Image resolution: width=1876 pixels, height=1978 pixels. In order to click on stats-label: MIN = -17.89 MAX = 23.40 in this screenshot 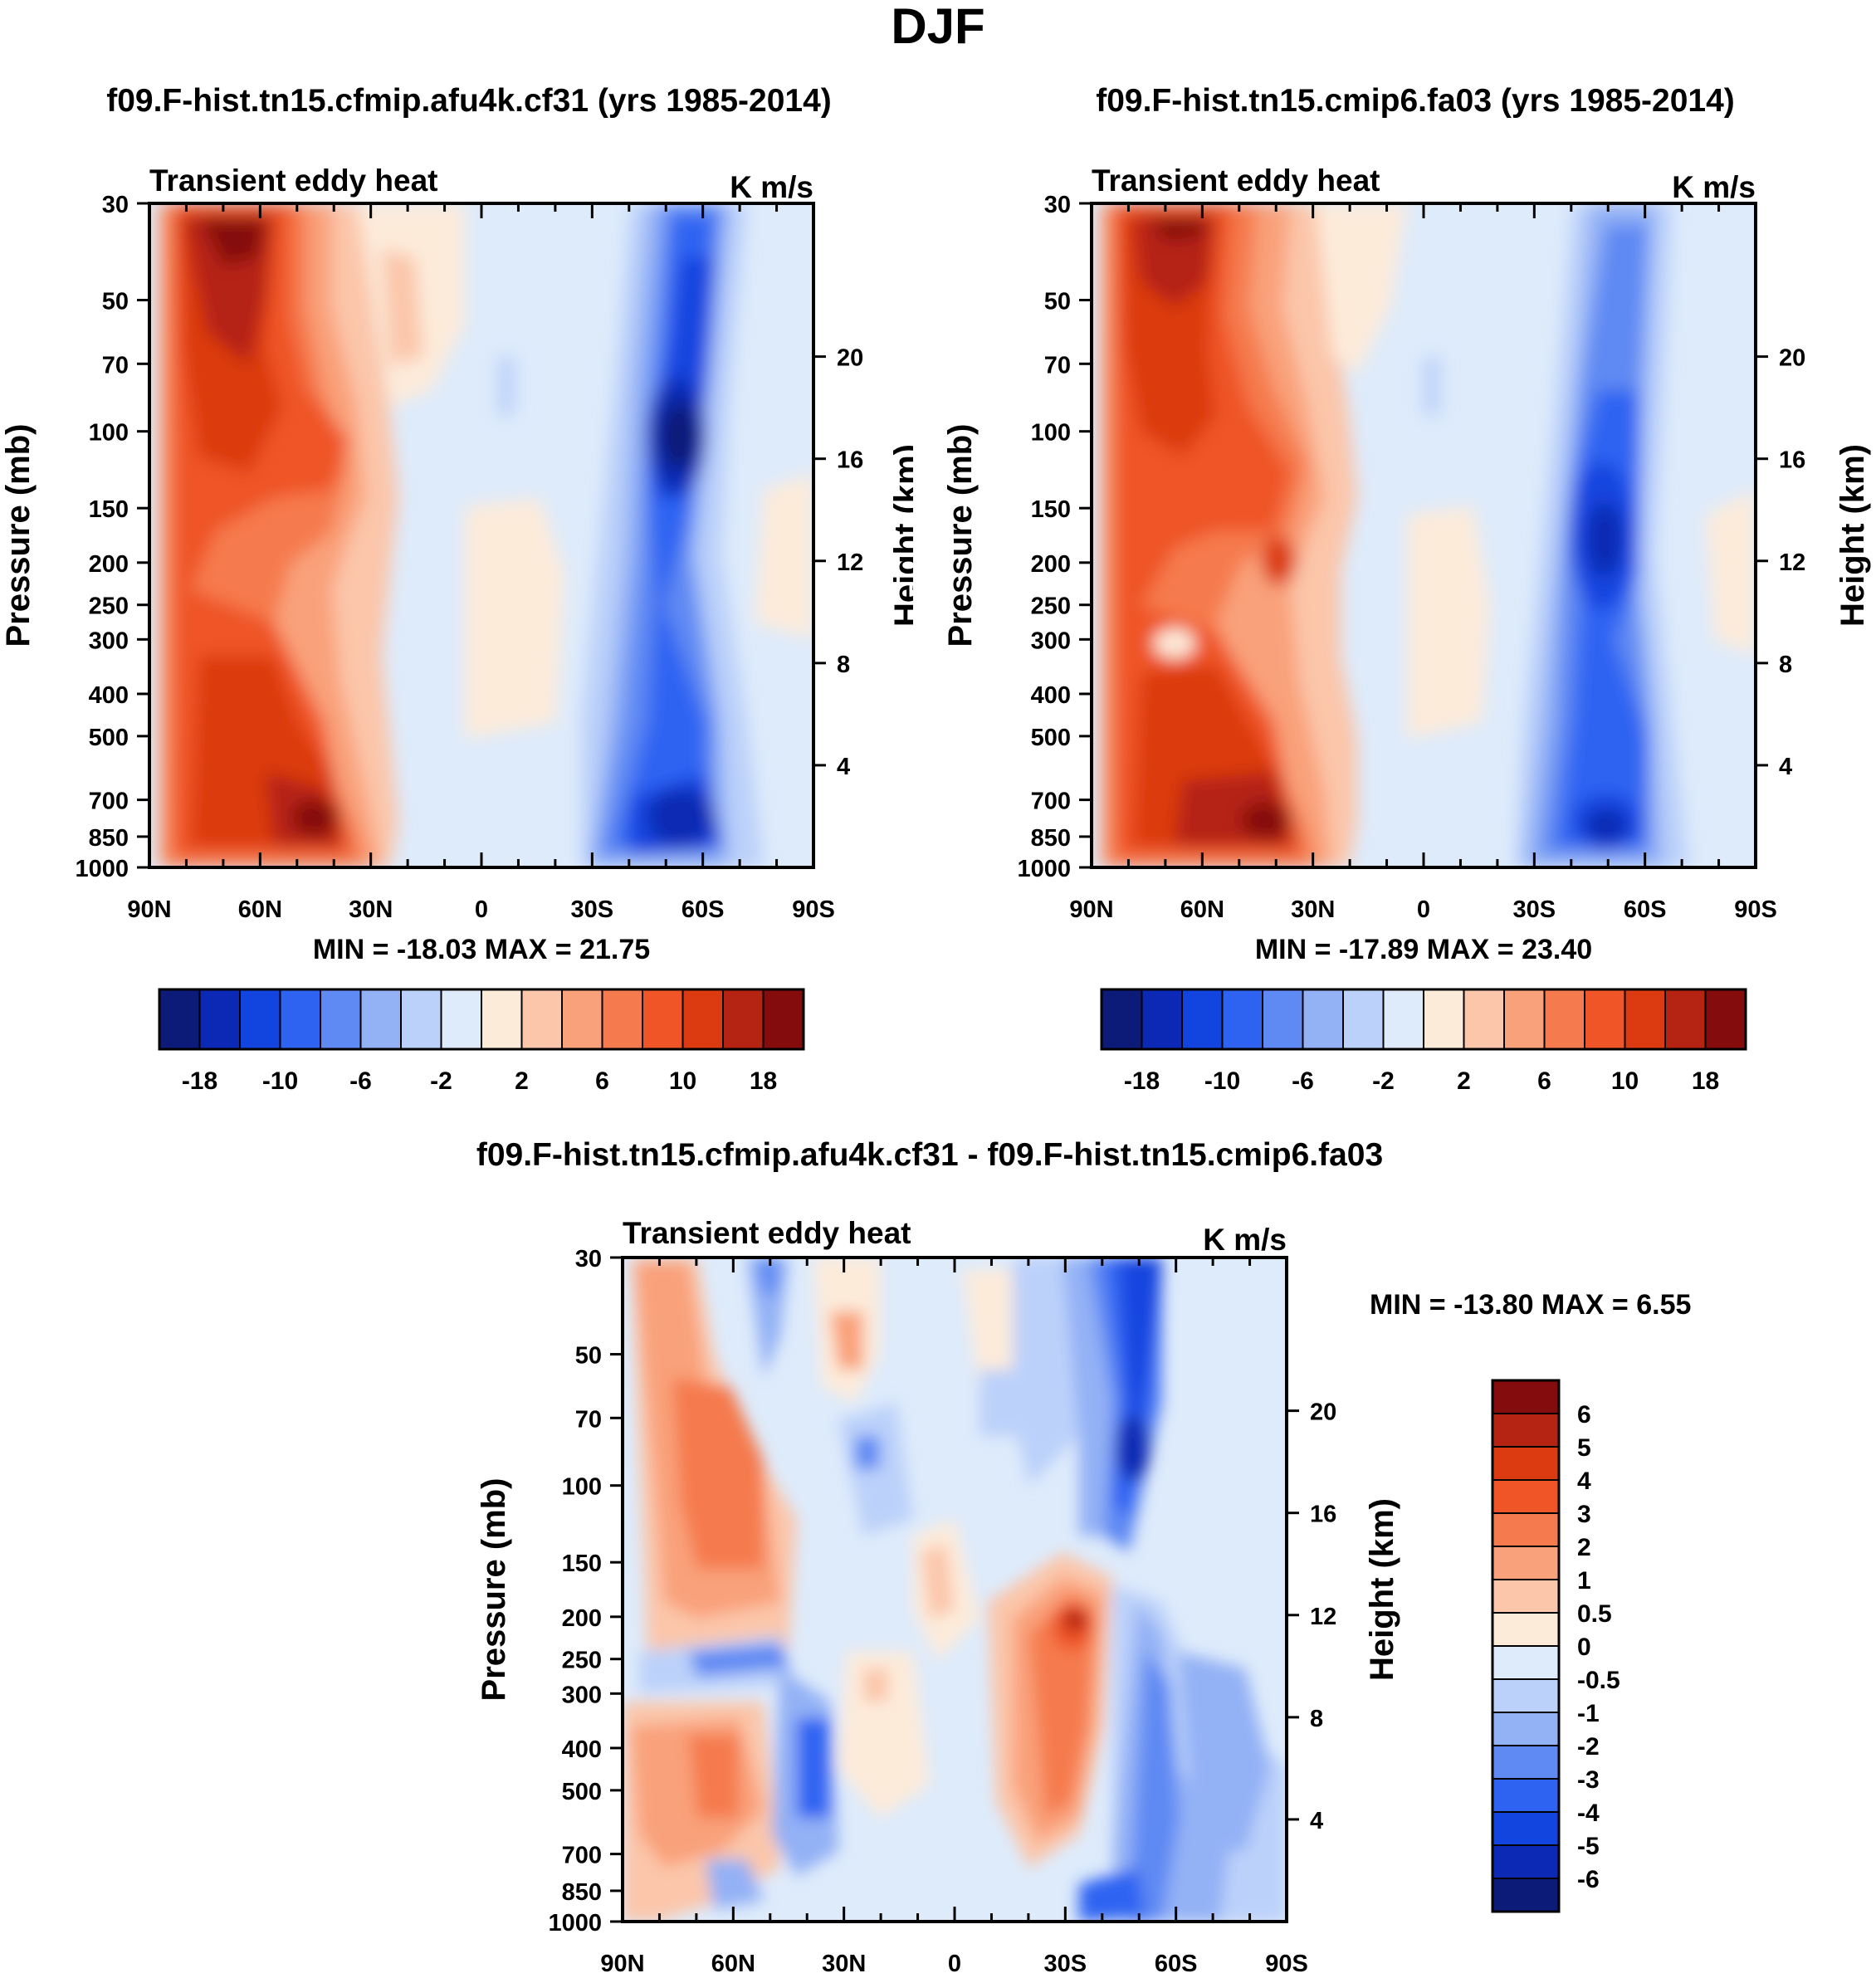, I will do `click(1423, 950)`.